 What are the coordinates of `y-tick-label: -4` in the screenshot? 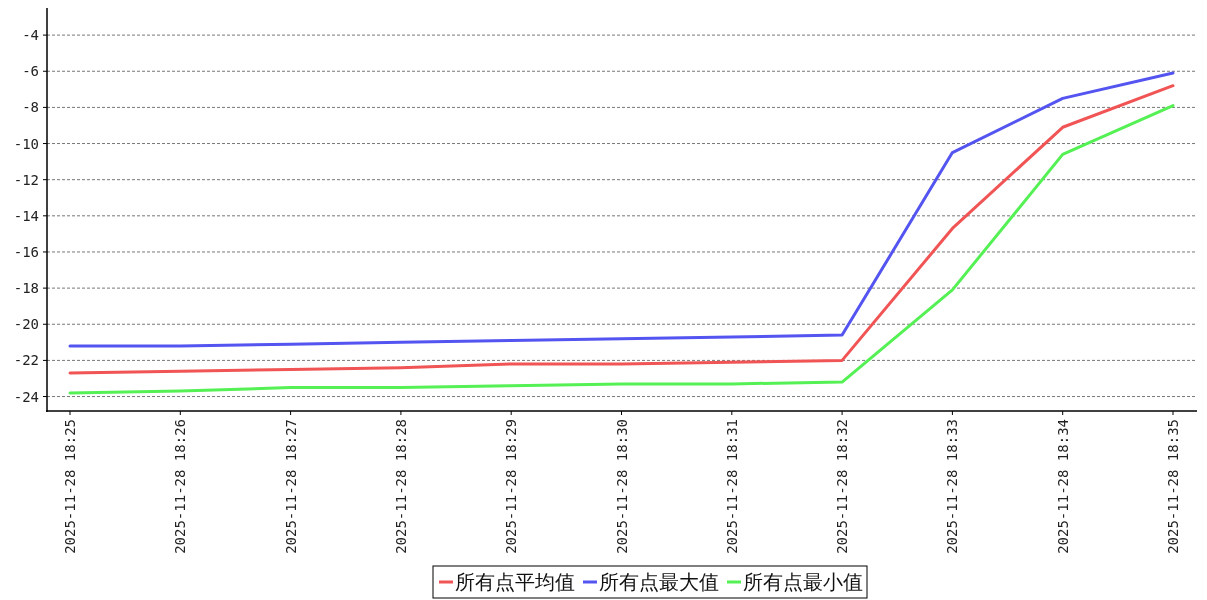 It's located at (30, 35).